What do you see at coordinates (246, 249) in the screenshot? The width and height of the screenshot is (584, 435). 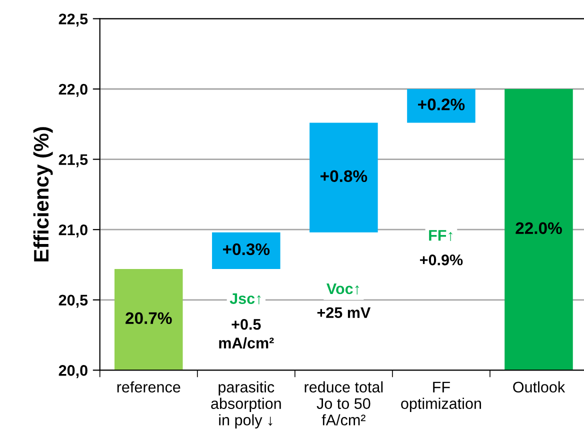 I see `data-label: +0.3%` at bounding box center [246, 249].